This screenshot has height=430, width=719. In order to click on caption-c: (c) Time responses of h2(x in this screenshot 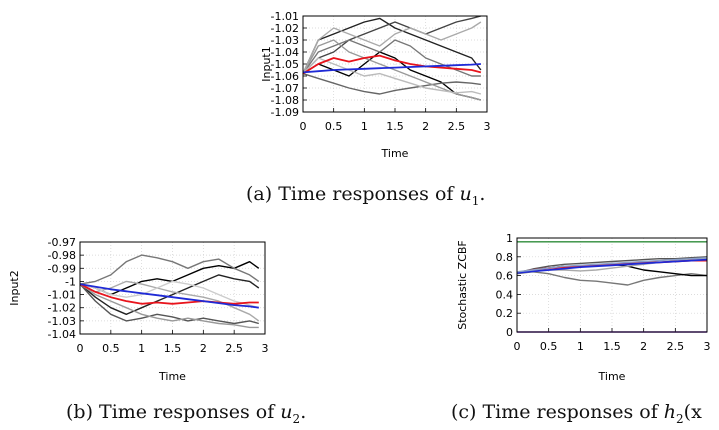, I will do `click(576, 413)`.